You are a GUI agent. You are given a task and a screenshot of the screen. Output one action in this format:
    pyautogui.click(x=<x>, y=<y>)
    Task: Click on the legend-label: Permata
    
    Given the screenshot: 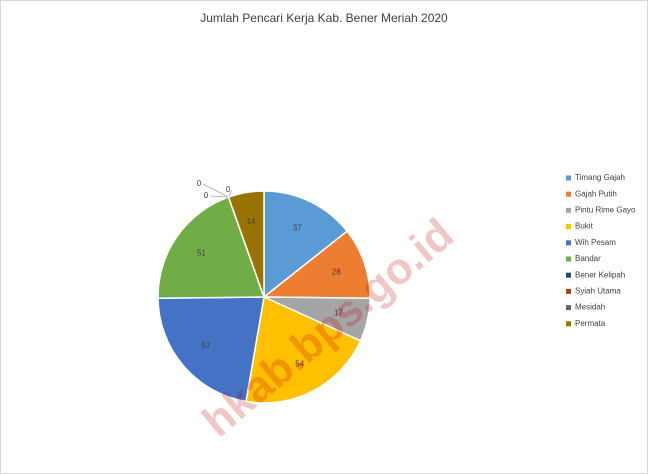 What is the action you would take?
    pyautogui.click(x=590, y=323)
    